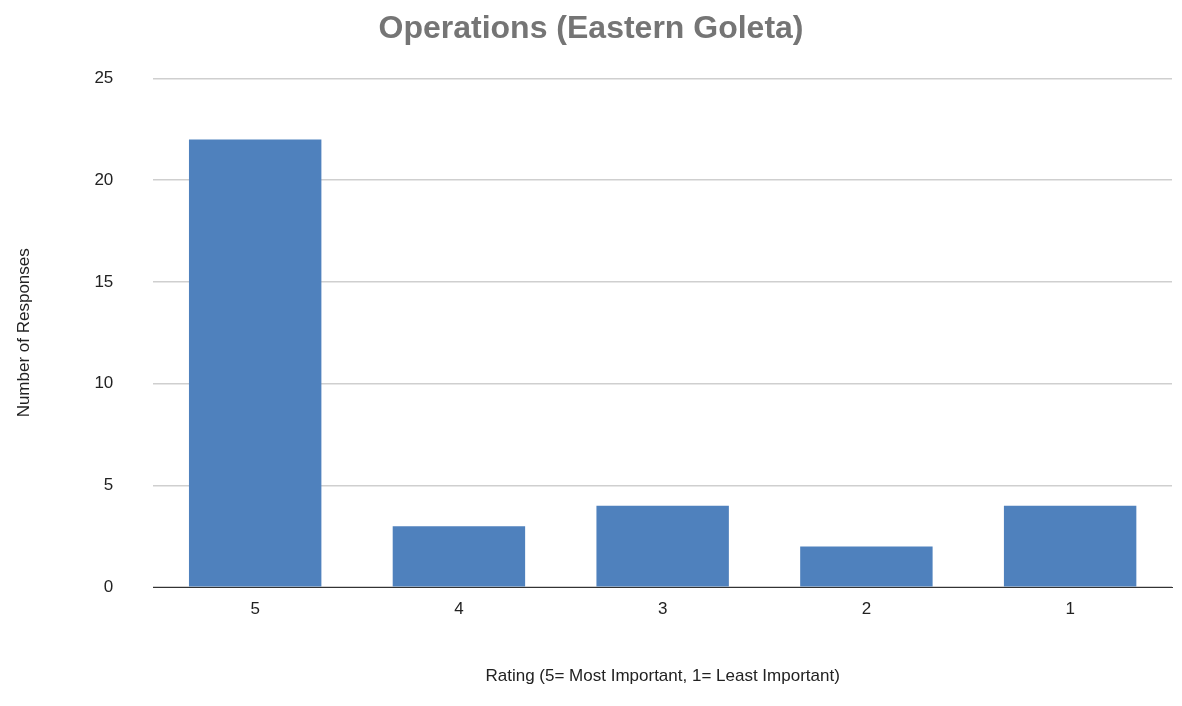 The height and width of the screenshot is (706, 1182). What do you see at coordinates (662, 609) in the screenshot?
I see `x-tick-label: 3` at bounding box center [662, 609].